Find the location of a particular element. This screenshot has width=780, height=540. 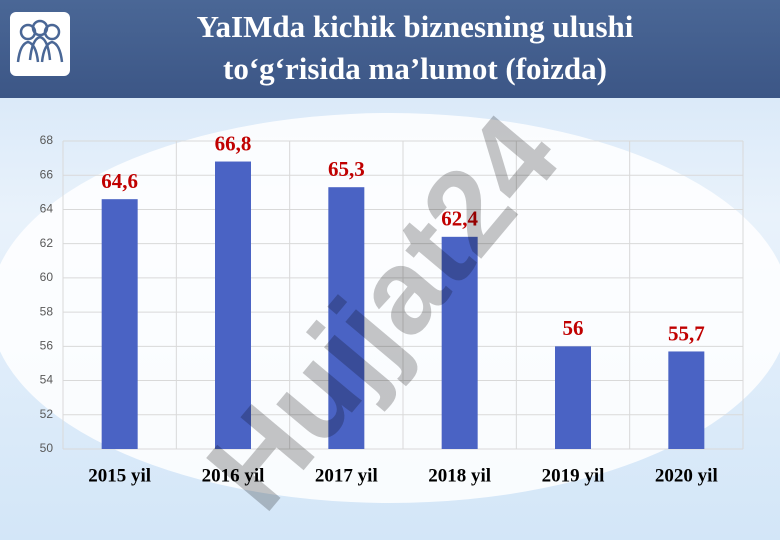

x-tick-label: 2019 yil is located at coordinates (573, 475).